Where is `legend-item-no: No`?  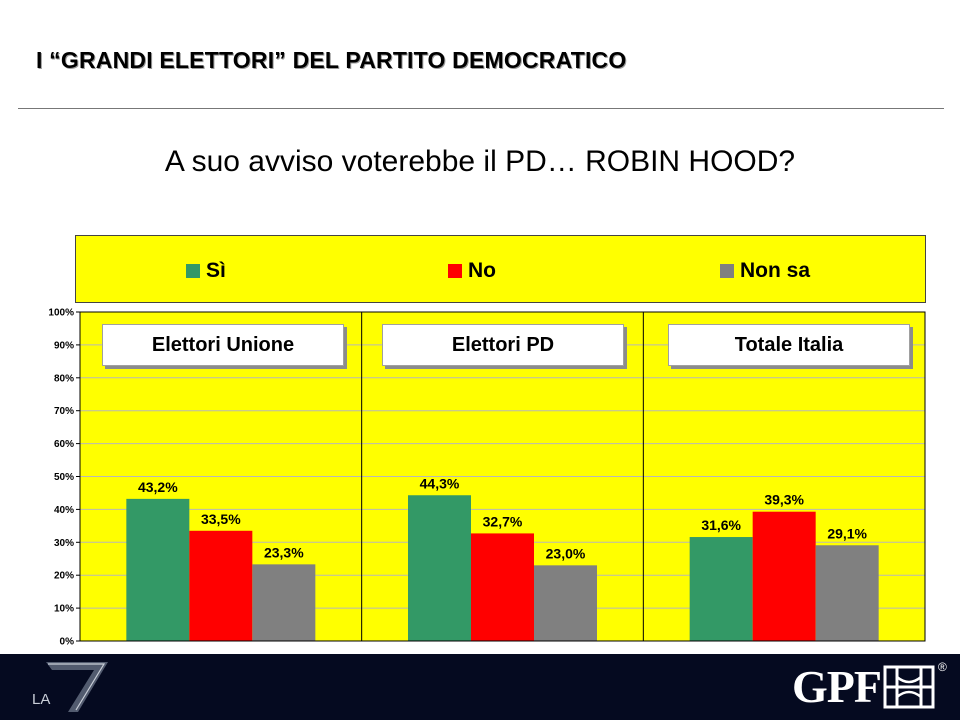
legend-item-no: No is located at coordinates (472, 271).